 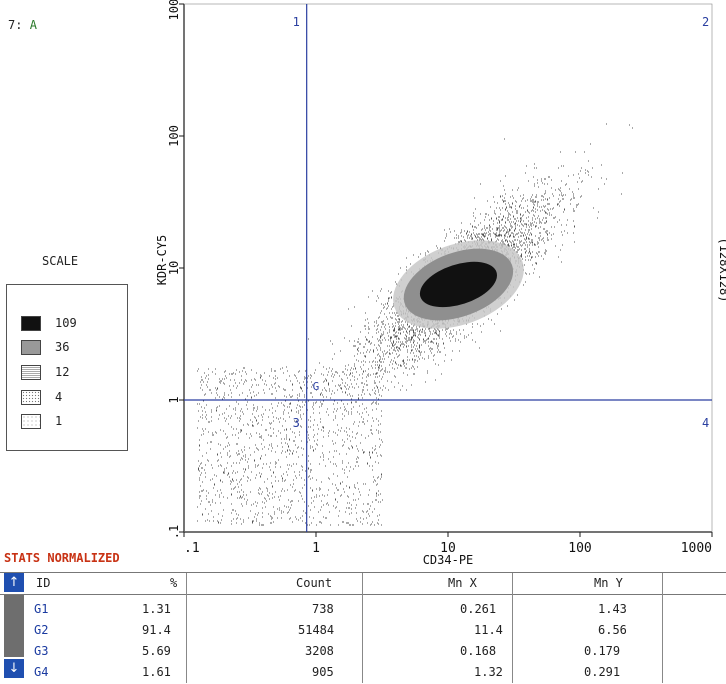 I want to click on resolution-label: (128X128), so click(x=721, y=269).